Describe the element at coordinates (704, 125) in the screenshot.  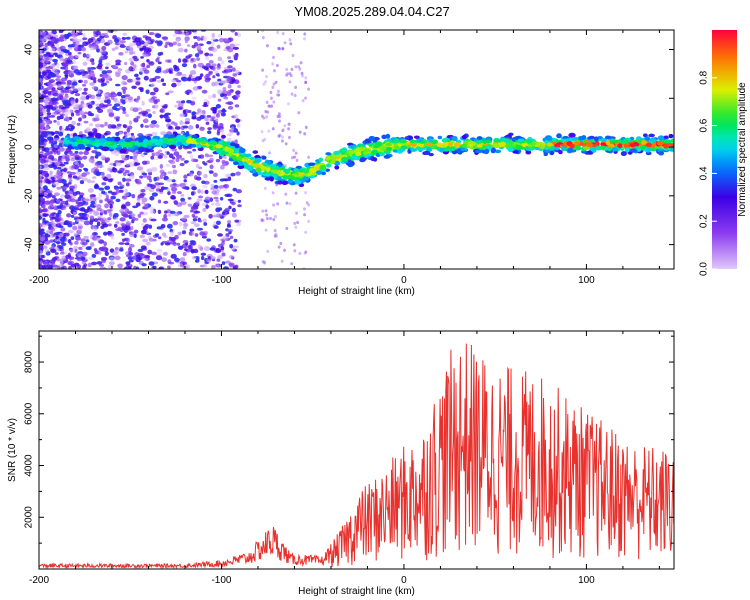
I see `colorbar-tick-label: 0.6` at that location.